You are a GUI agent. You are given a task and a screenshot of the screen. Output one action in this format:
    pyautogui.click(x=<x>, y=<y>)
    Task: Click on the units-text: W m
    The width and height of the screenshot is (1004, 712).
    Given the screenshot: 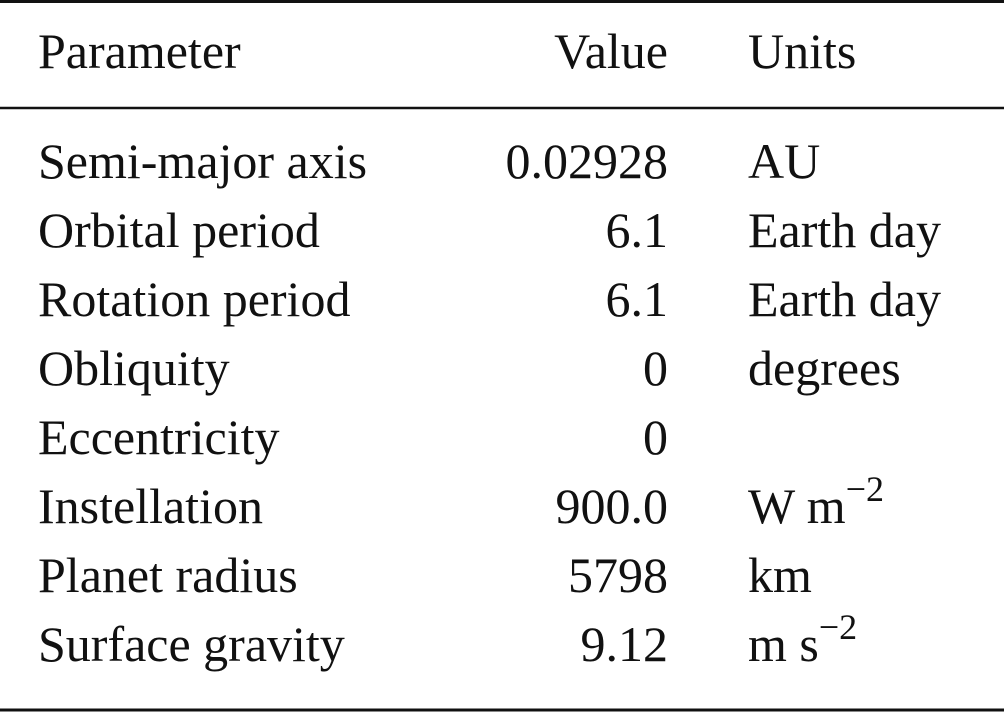 What is the action you would take?
    pyautogui.click(x=797, y=506)
    